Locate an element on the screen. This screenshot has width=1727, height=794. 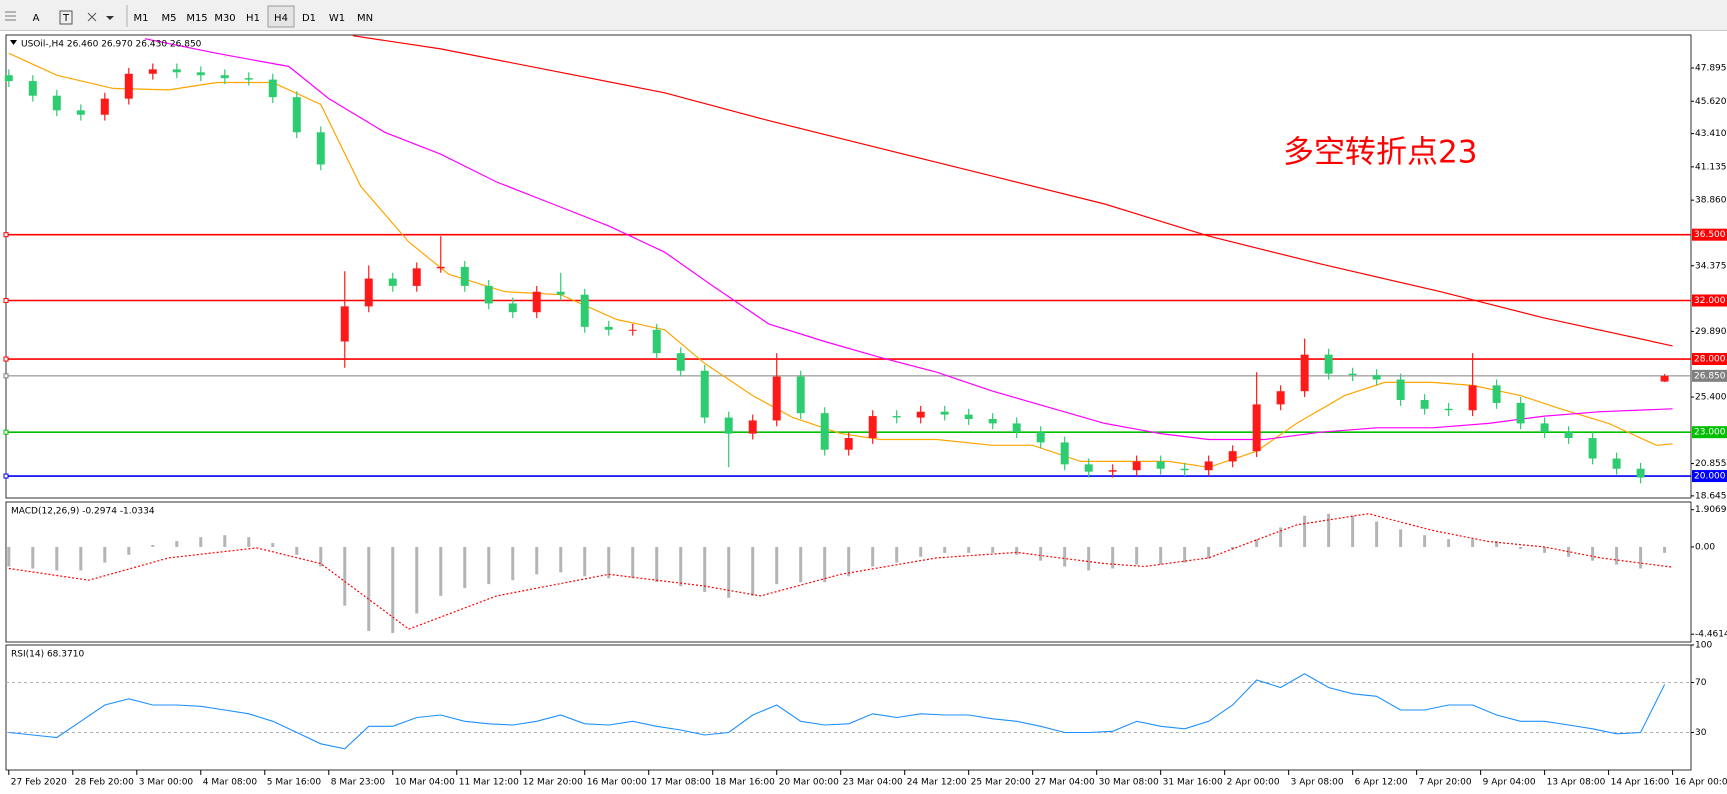
y-tick-label: 30 is located at coordinates (1701, 733).